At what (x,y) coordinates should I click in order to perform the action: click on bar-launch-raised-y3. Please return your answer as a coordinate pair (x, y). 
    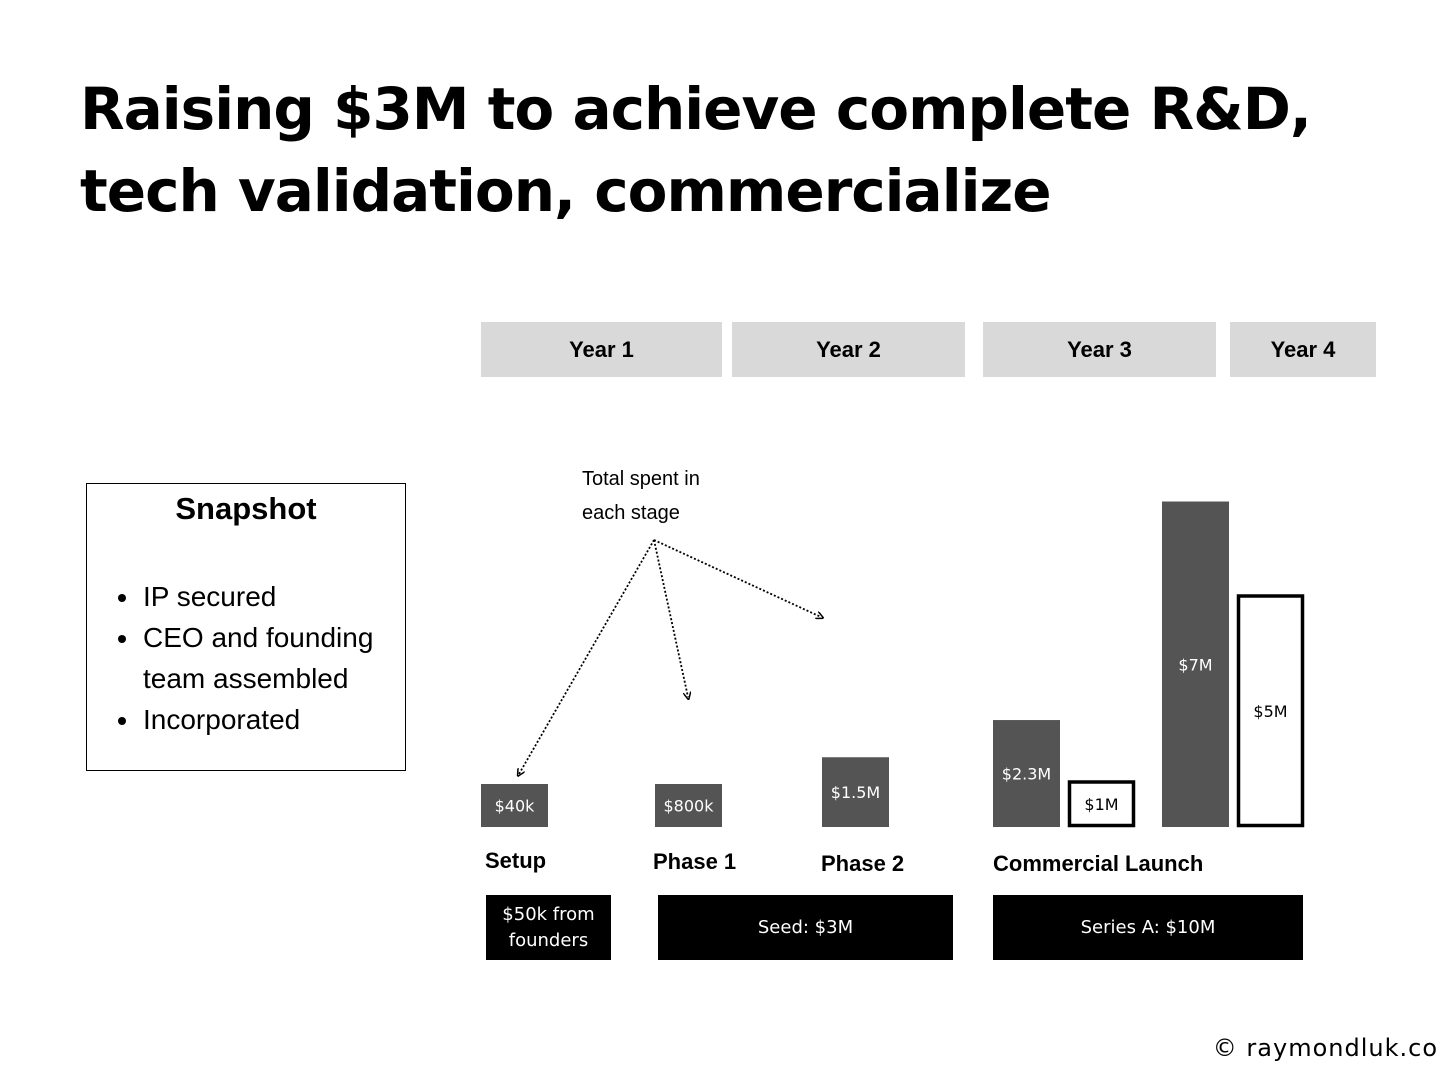
    Looking at the image, I should click on (1101, 804).